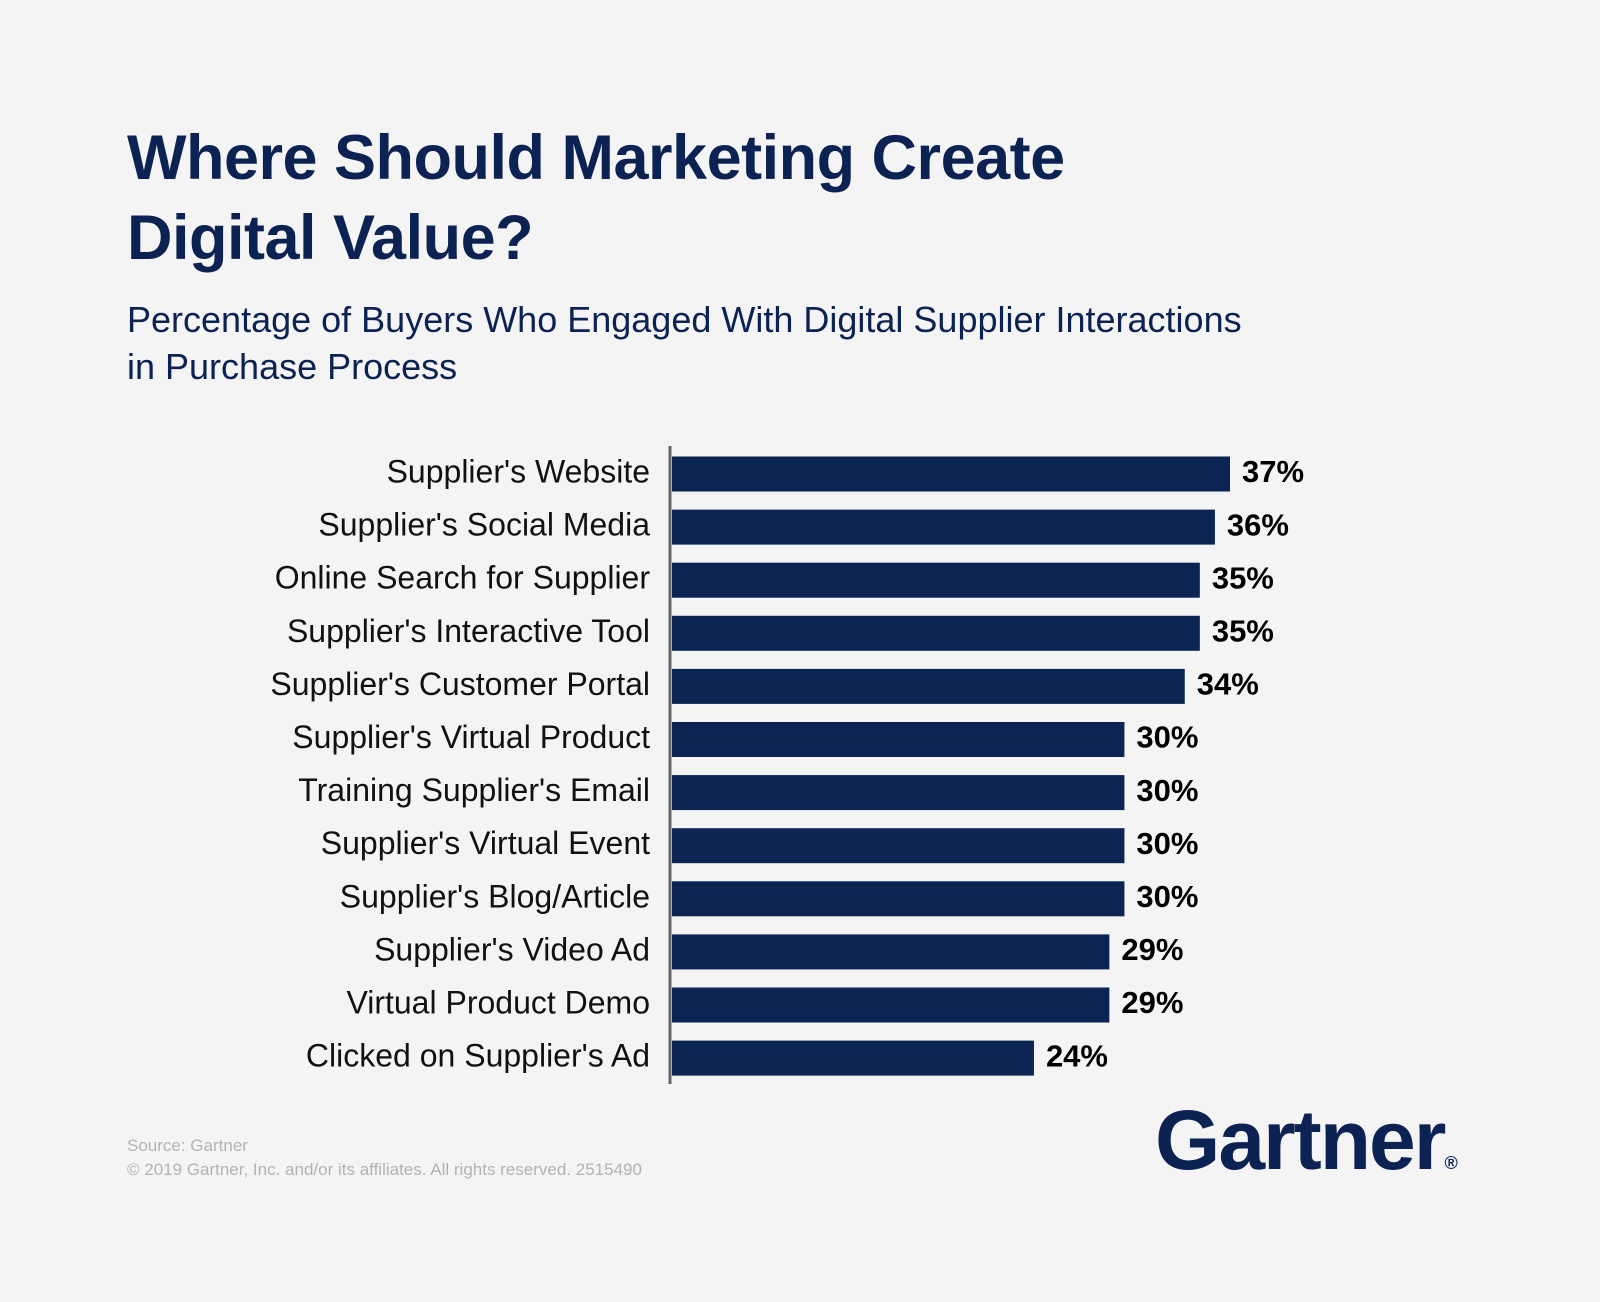 Image resolution: width=1600 pixels, height=1302 pixels. Describe the element at coordinates (512, 949) in the screenshot. I see `category-label: Supplier's Video Ad` at that location.